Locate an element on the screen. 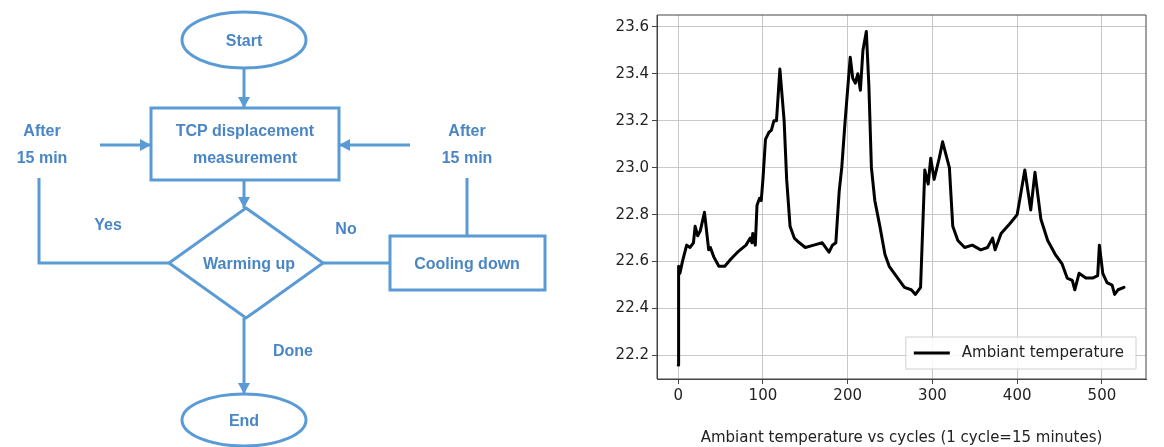 The image size is (1164, 447). text: No is located at coordinates (346, 228).